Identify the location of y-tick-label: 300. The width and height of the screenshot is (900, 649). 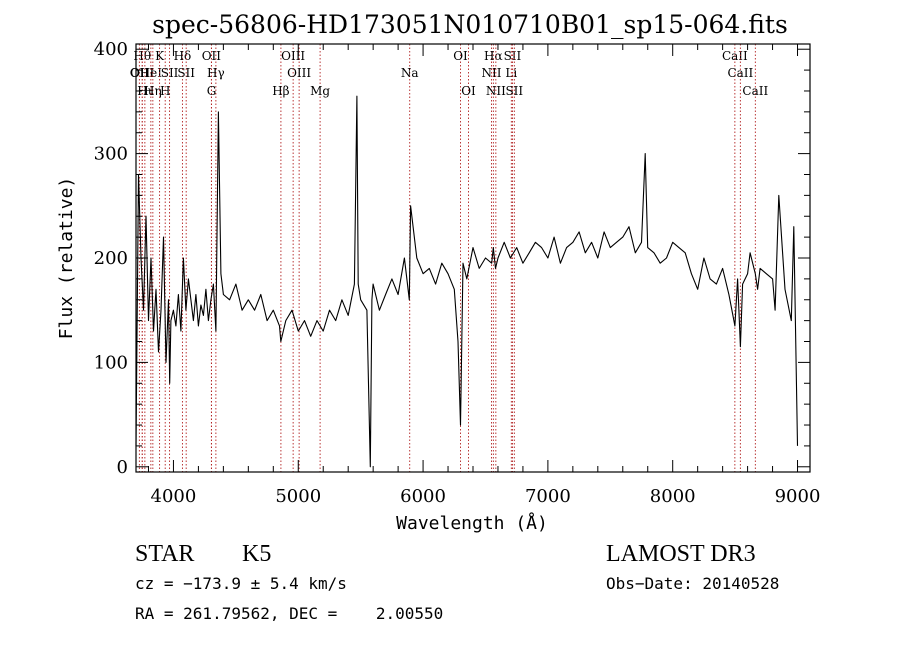
(111, 154).